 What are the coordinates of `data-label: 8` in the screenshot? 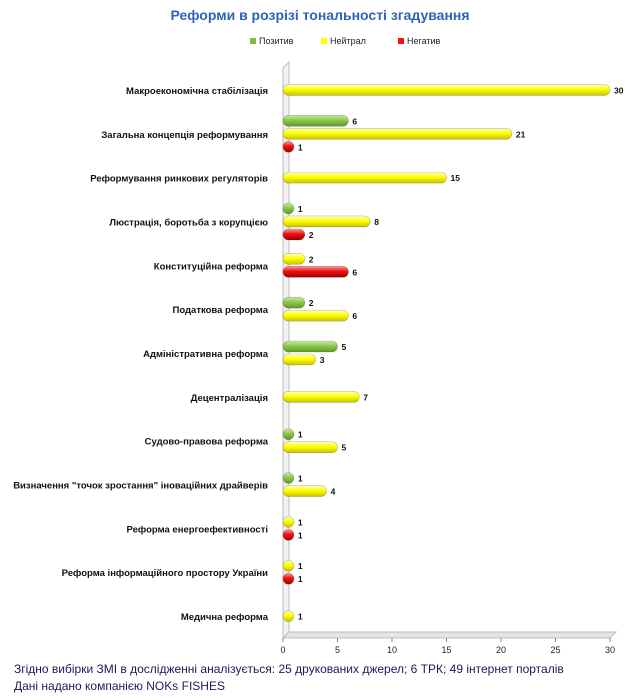 It's located at (376, 222).